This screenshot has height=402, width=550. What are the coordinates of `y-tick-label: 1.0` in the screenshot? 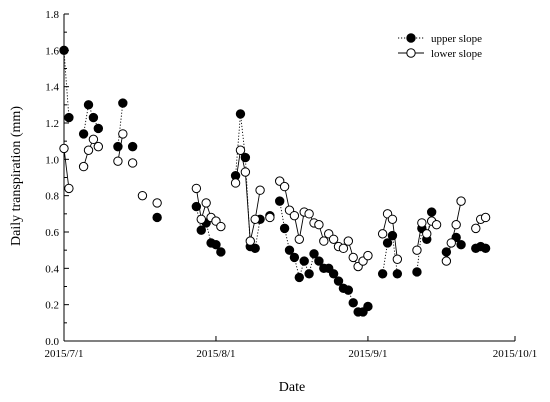 It's located at (52, 160).